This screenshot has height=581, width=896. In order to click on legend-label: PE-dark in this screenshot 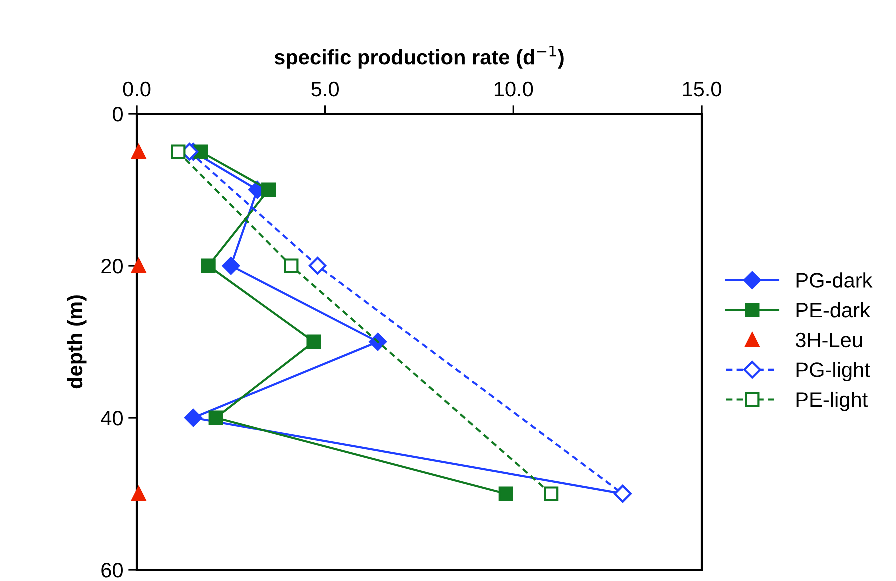, I will do `click(833, 310)`.